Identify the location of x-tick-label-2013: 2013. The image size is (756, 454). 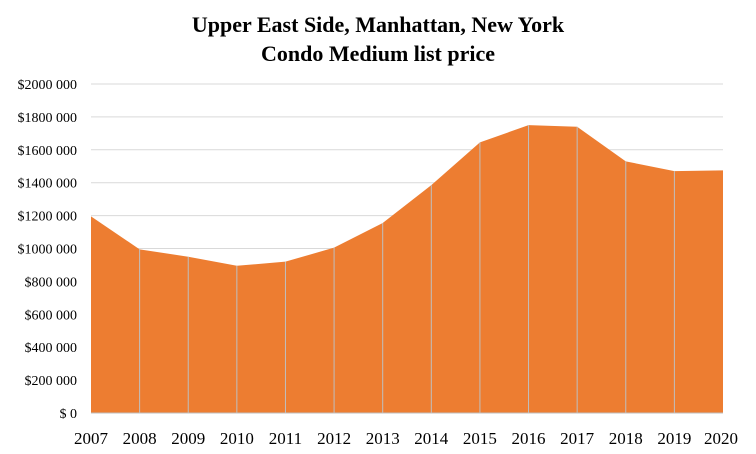
(383, 438).